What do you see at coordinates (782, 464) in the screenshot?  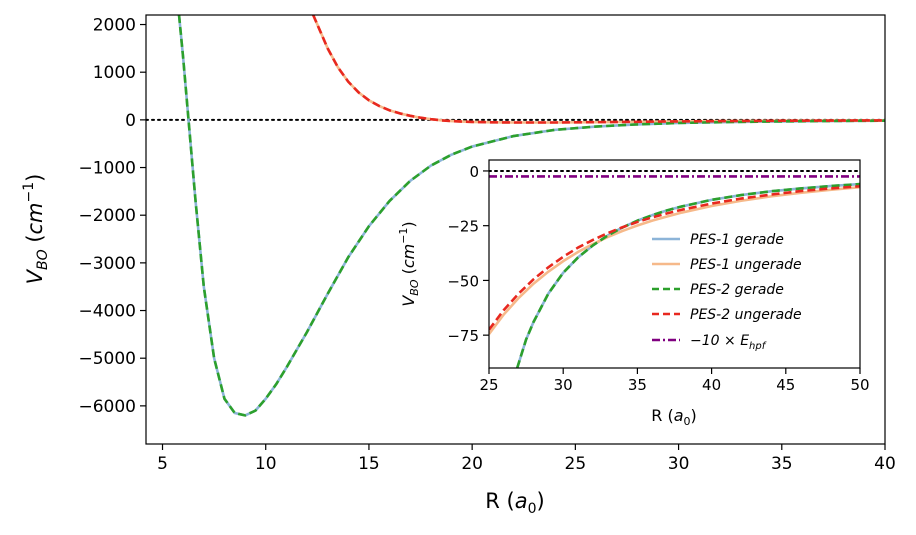 I see `main-x-tick-label: 35` at bounding box center [782, 464].